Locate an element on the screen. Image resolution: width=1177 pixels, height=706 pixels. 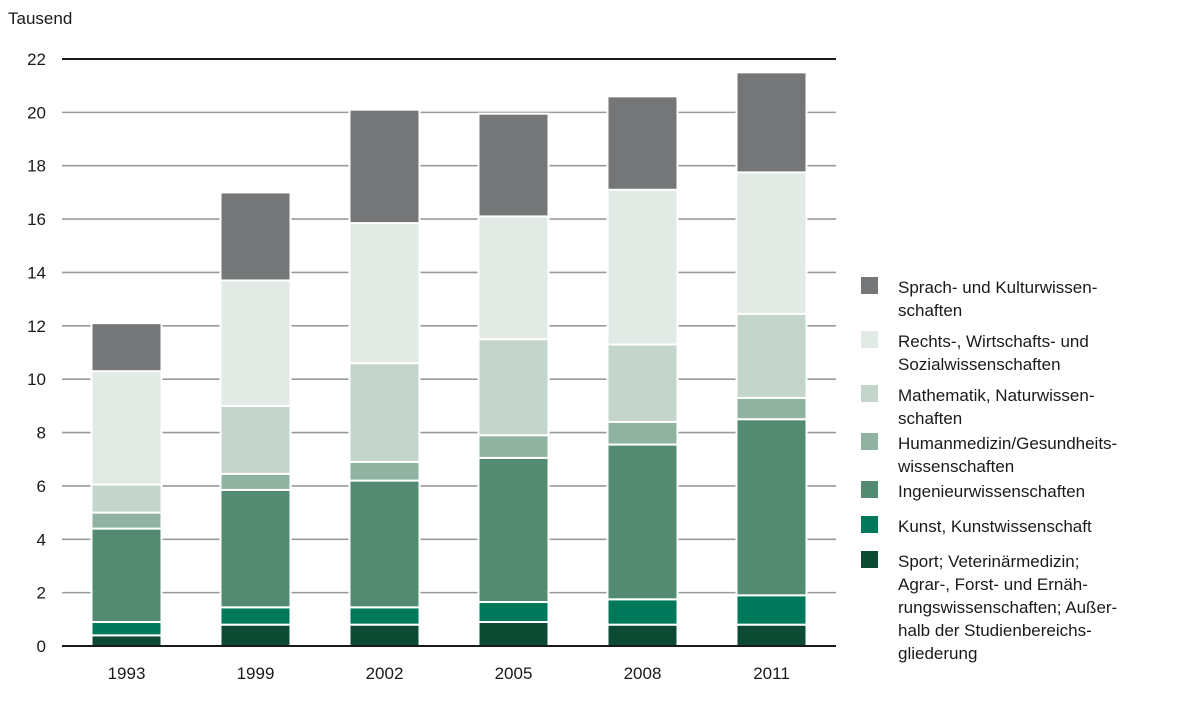
legend-item: Kunst, Kunstwissenschaft is located at coordinates (1016, 526).